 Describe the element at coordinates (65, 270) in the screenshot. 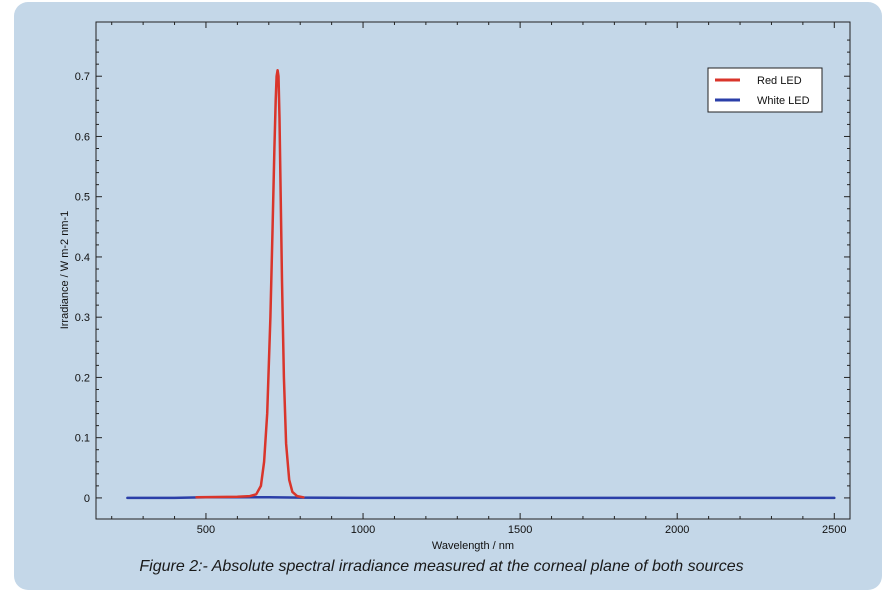

I see `y-axis-title: Irradiance / W m-2 nm-1` at that location.